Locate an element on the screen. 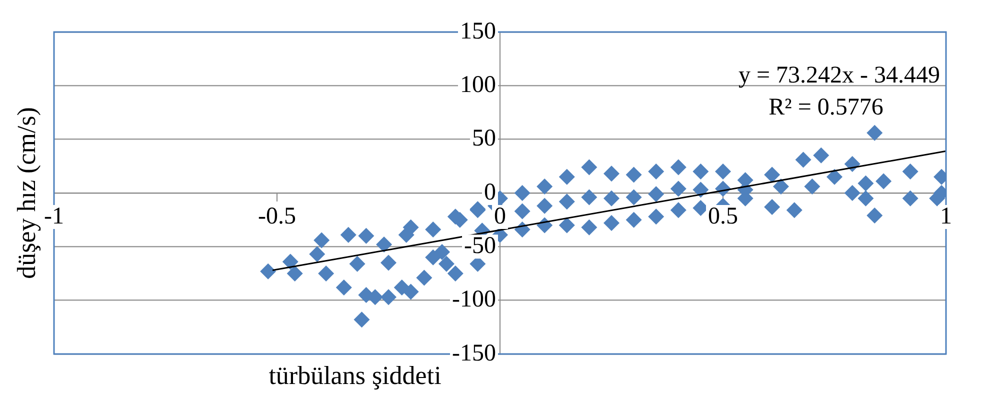 This screenshot has height=416, width=984. annotation: y = 73.242x - 34.449 is located at coordinates (839, 75).